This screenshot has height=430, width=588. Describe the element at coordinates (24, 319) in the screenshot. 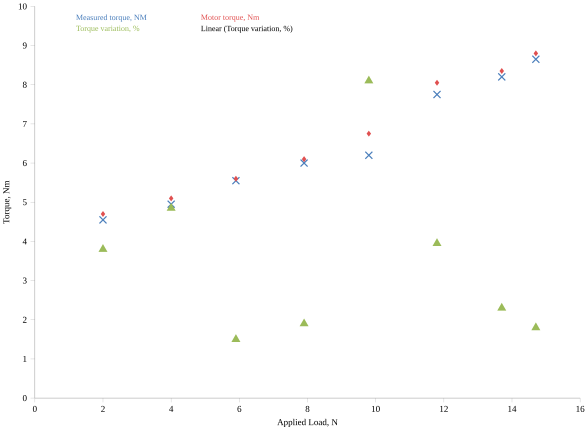

I see `y-tick-label: 2` at that location.